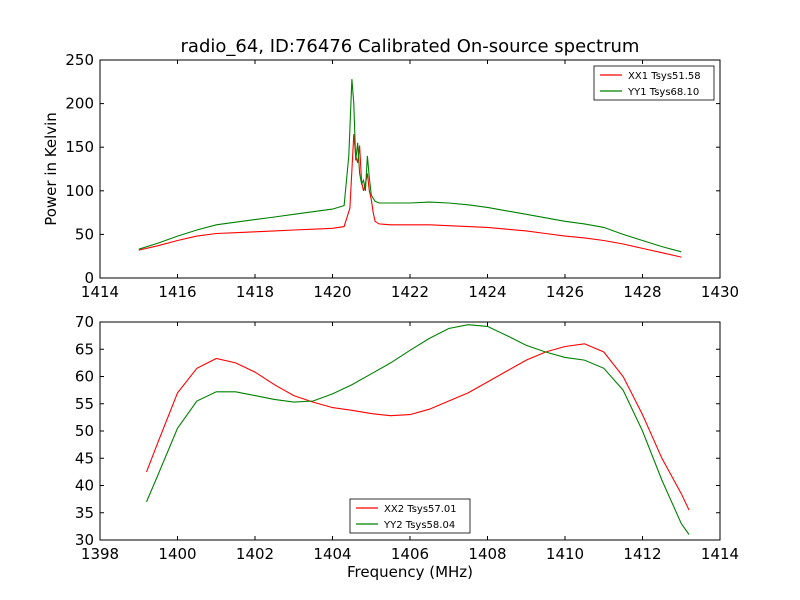 Image resolution: width=800 pixels, height=600 pixels. I want to click on y-tick-label: 70, so click(84, 322).